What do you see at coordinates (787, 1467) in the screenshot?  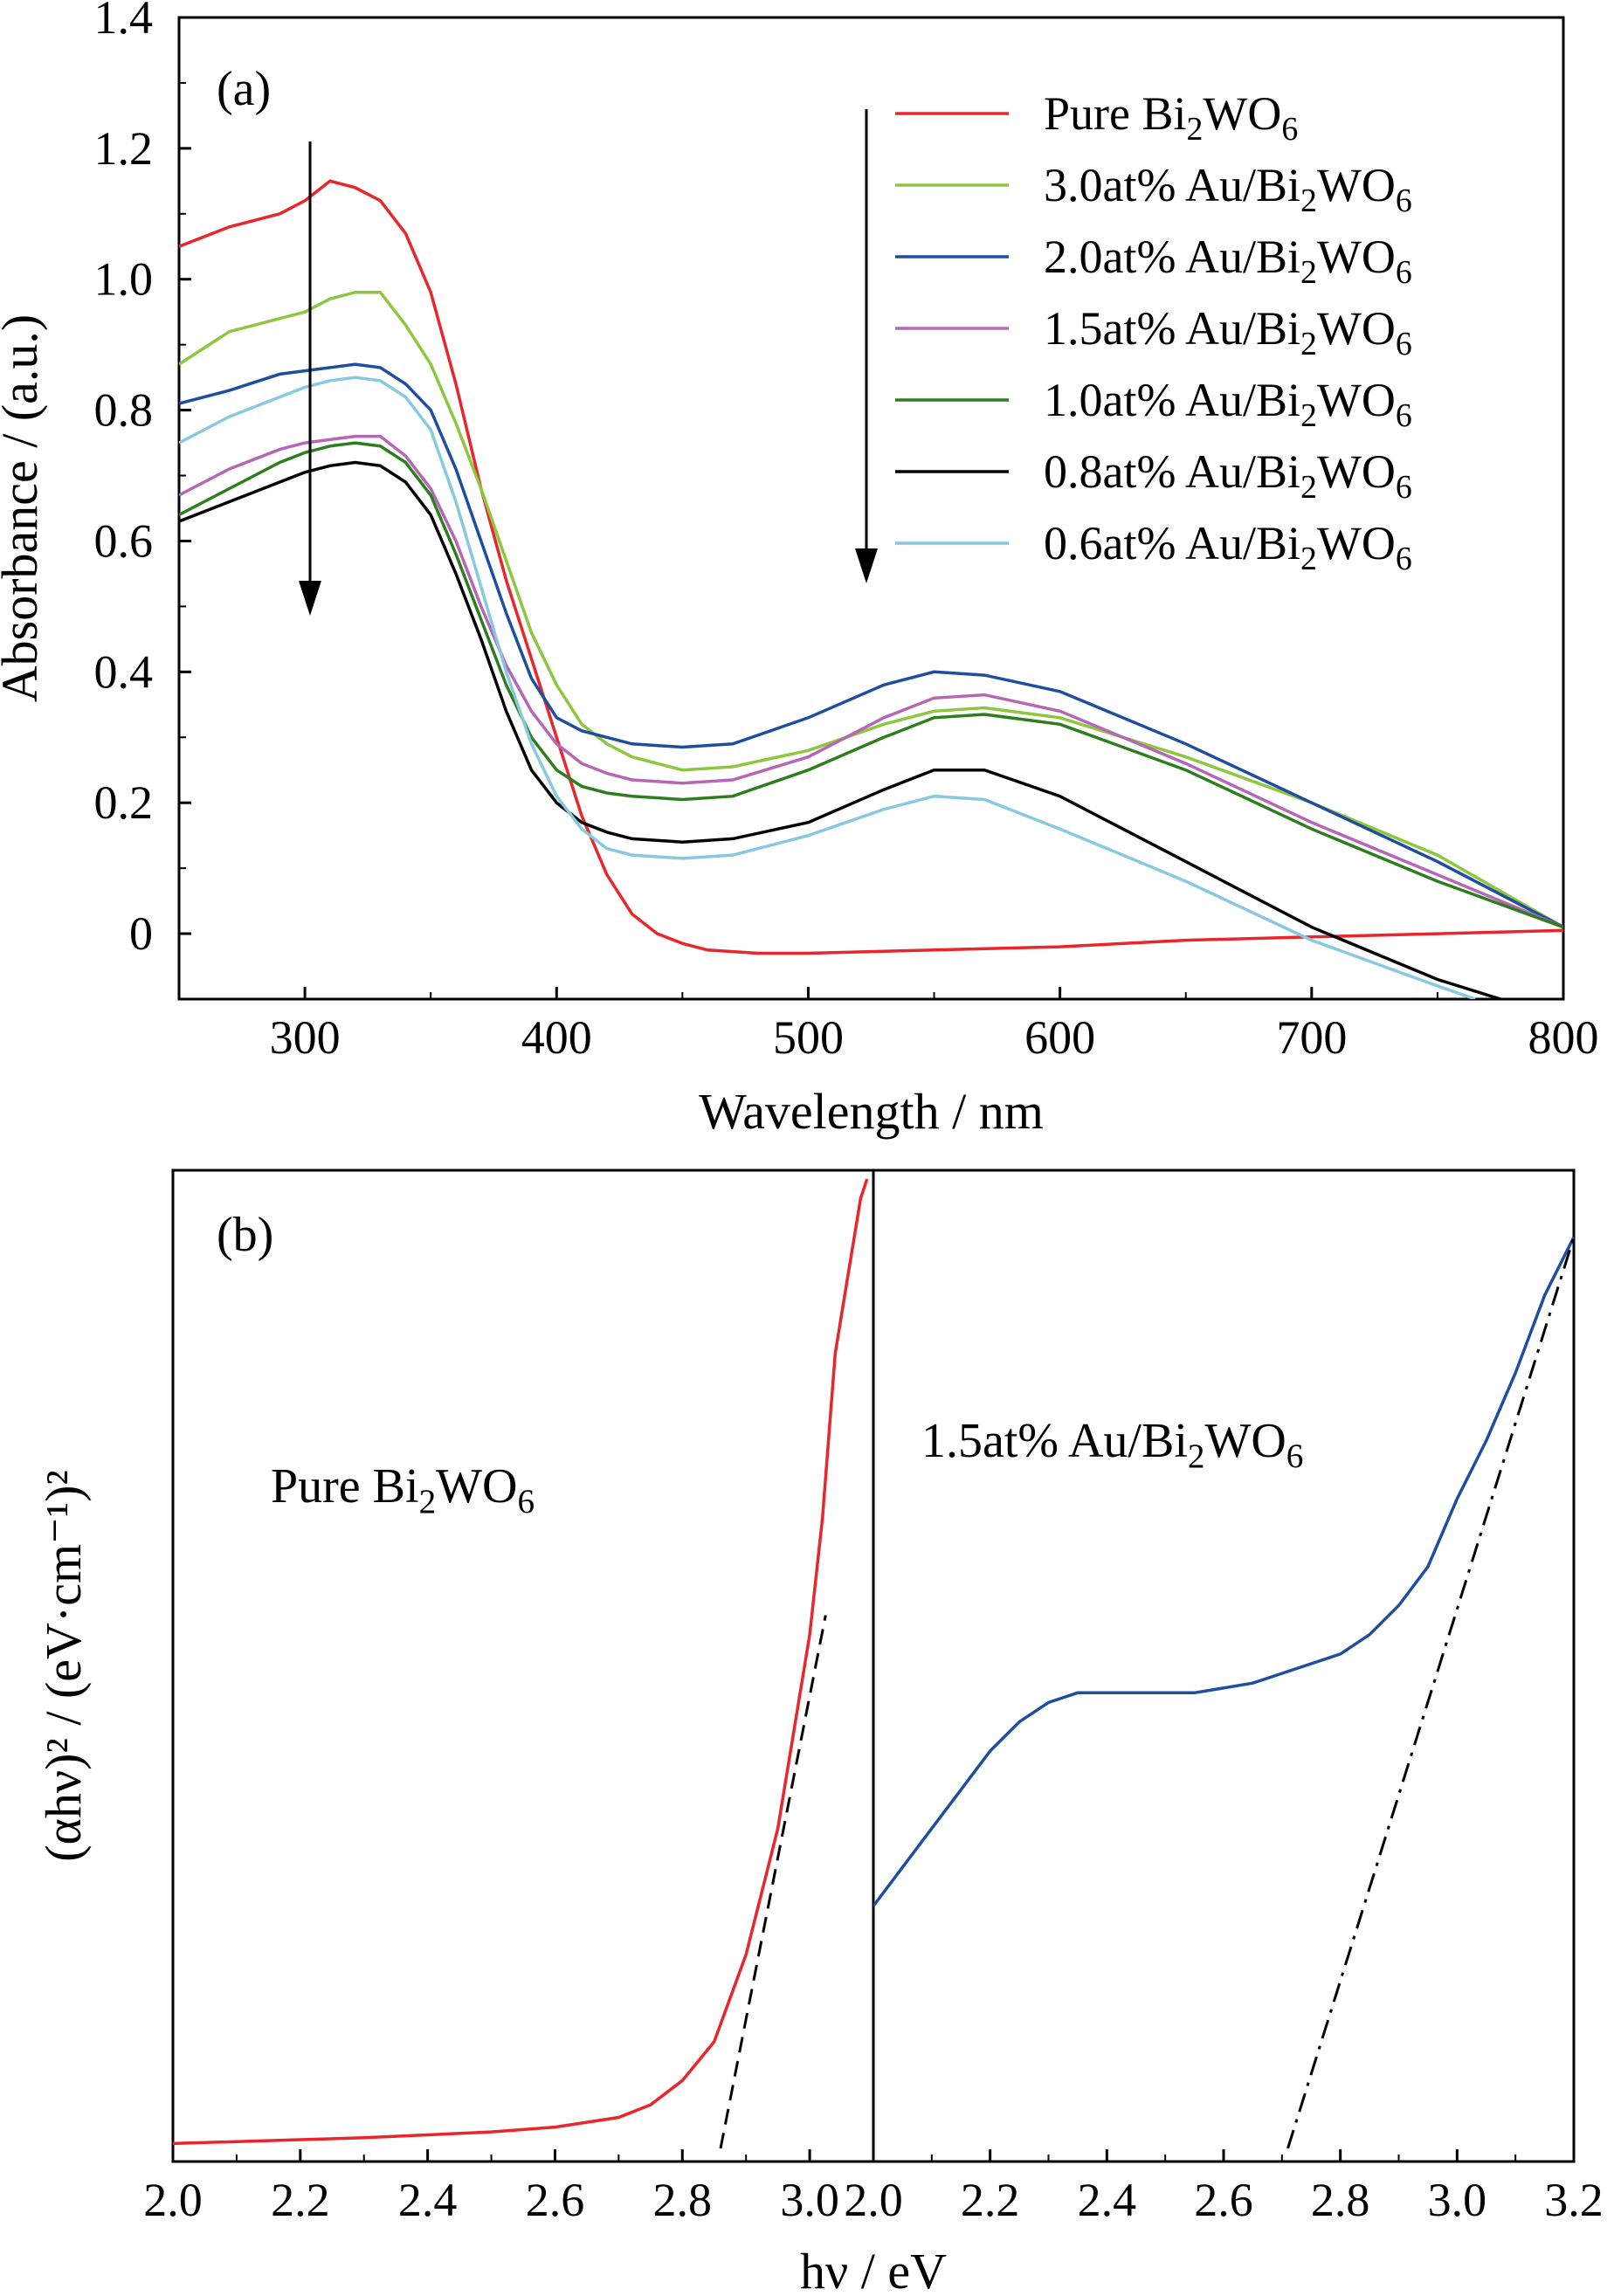 I see `panel-b-annotations: Pure Bi2WO6 1.5at% Au/Bi2WO6` at bounding box center [787, 1467].